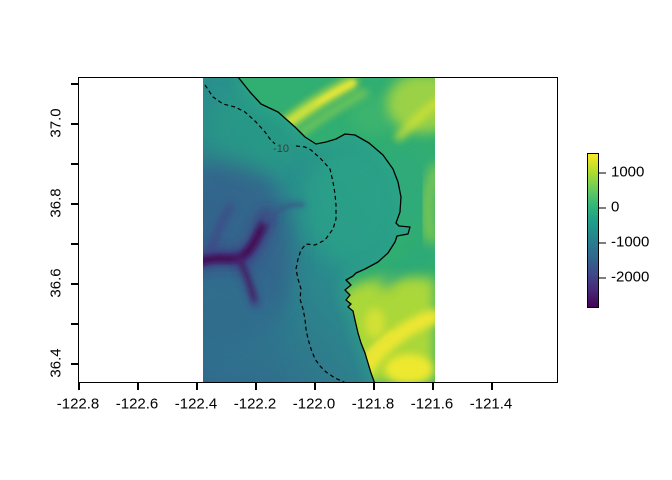 This screenshot has height=480, width=672. What do you see at coordinates (615, 207) in the screenshot?
I see `legend-tick-label: 0` at bounding box center [615, 207].